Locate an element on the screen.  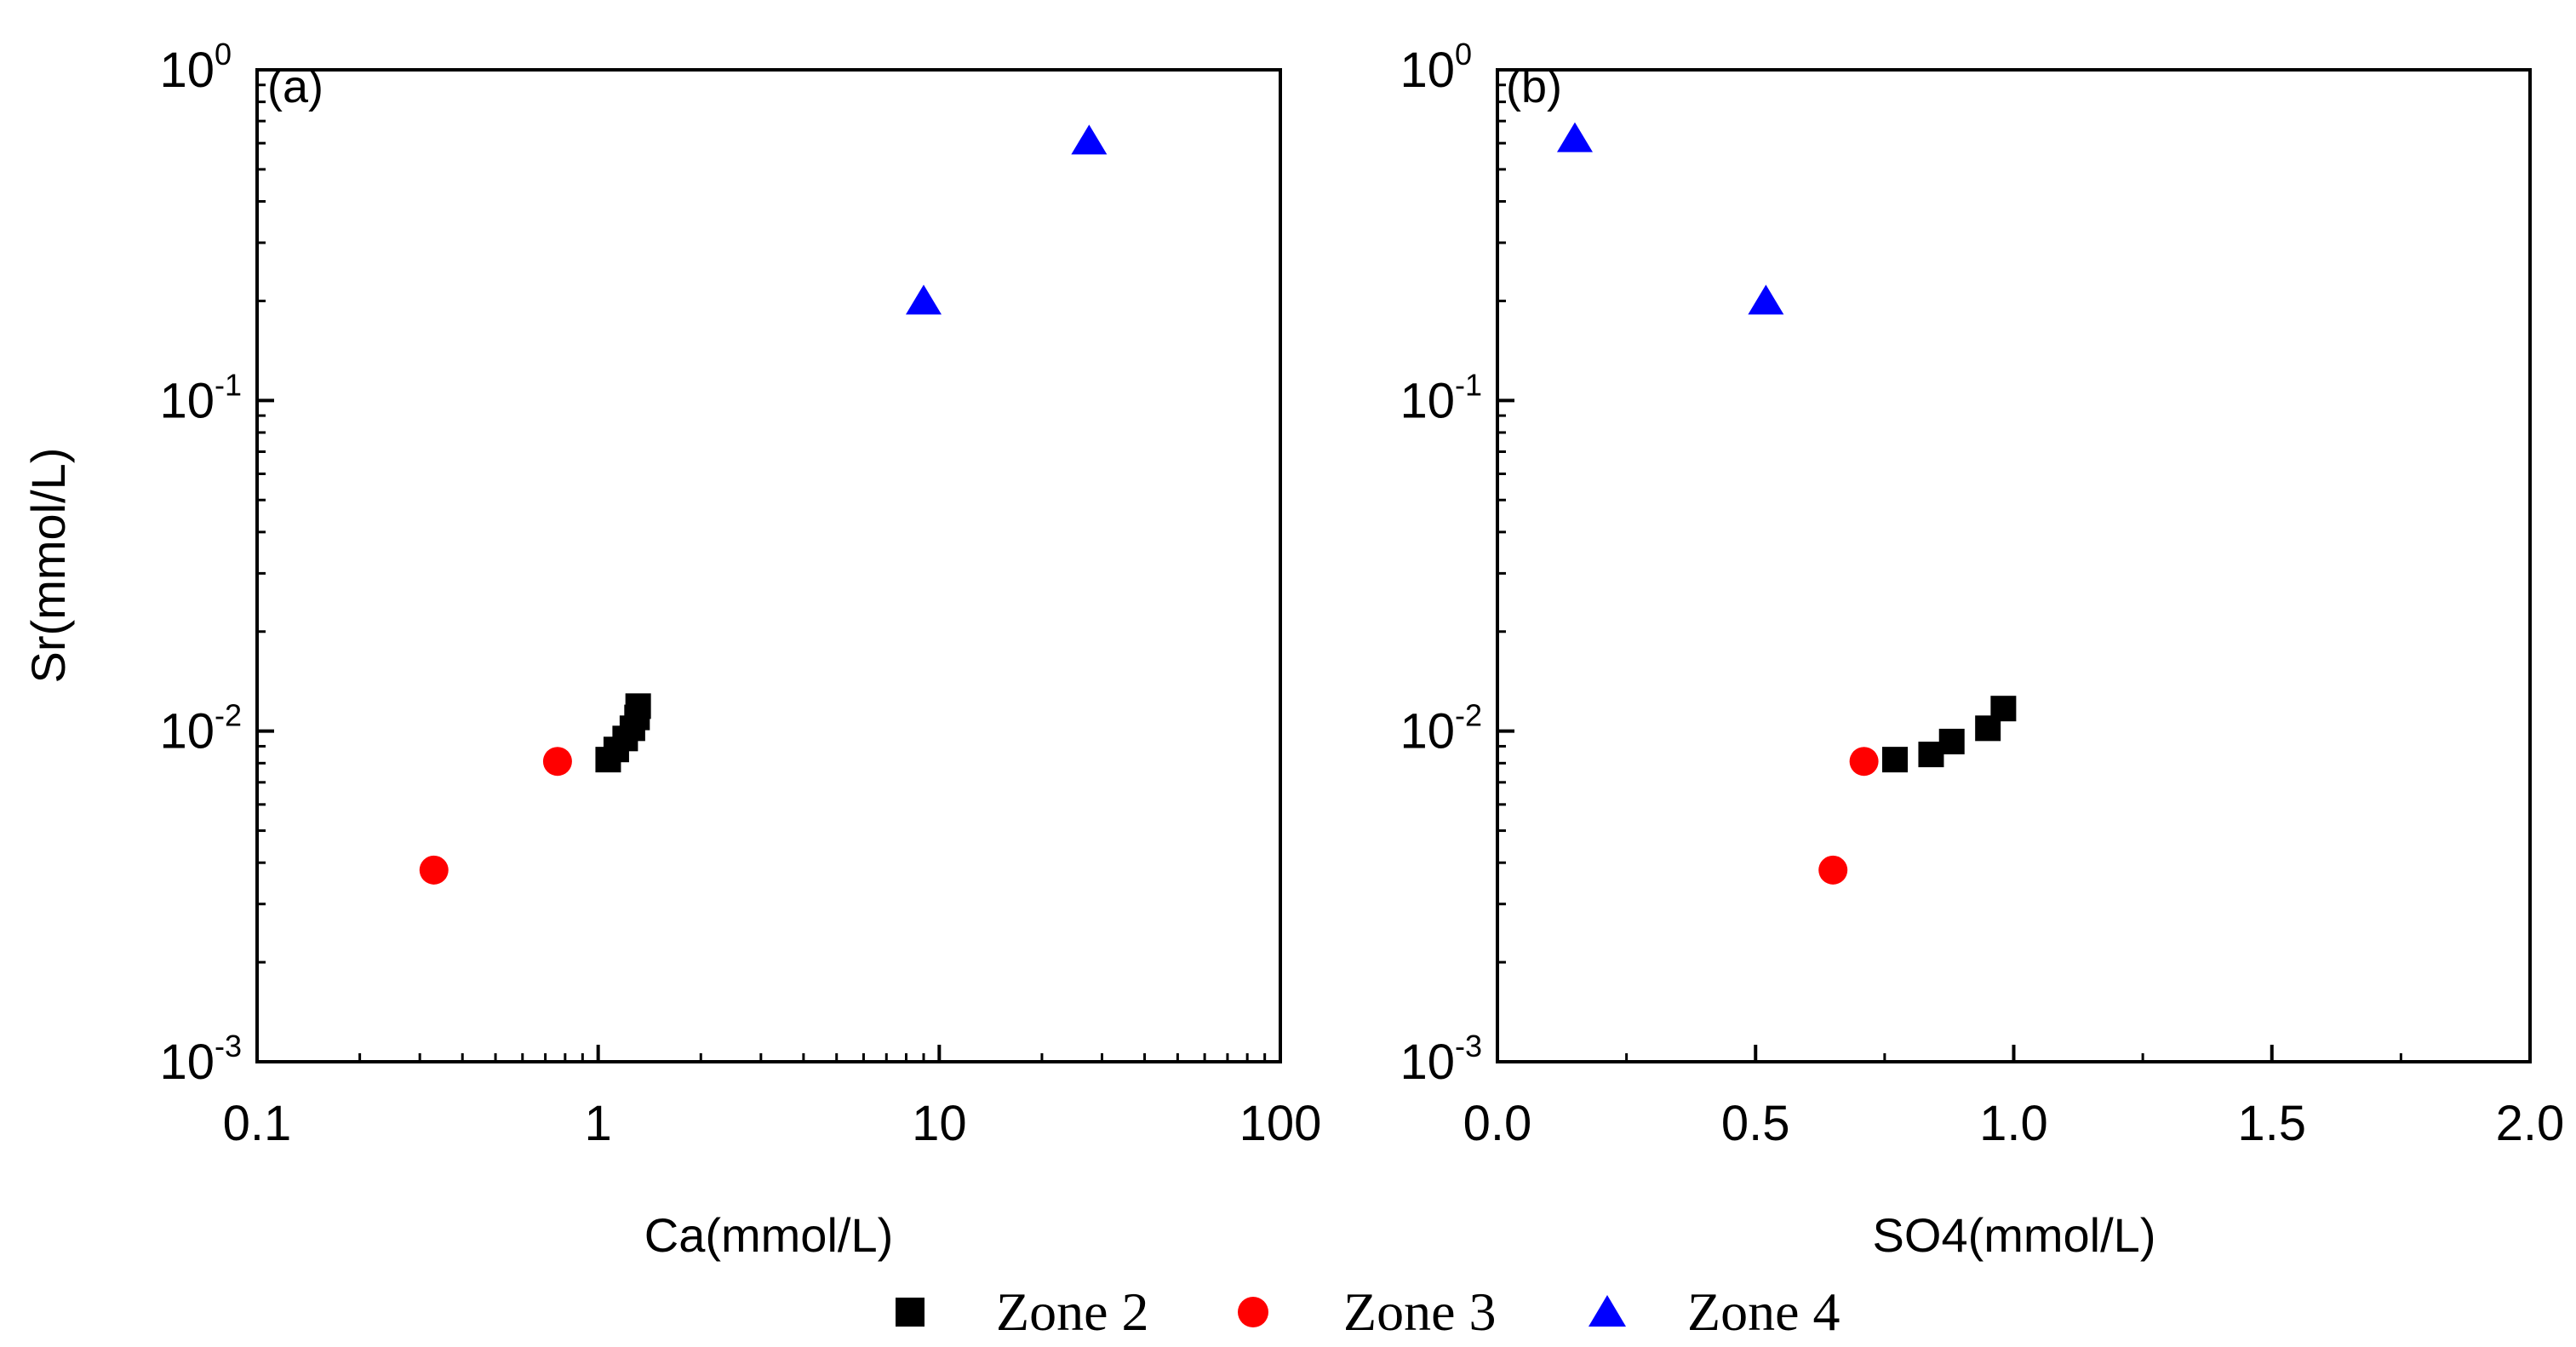
legend-label-zone-2: Zone 2 is located at coordinates (1072, 1311).